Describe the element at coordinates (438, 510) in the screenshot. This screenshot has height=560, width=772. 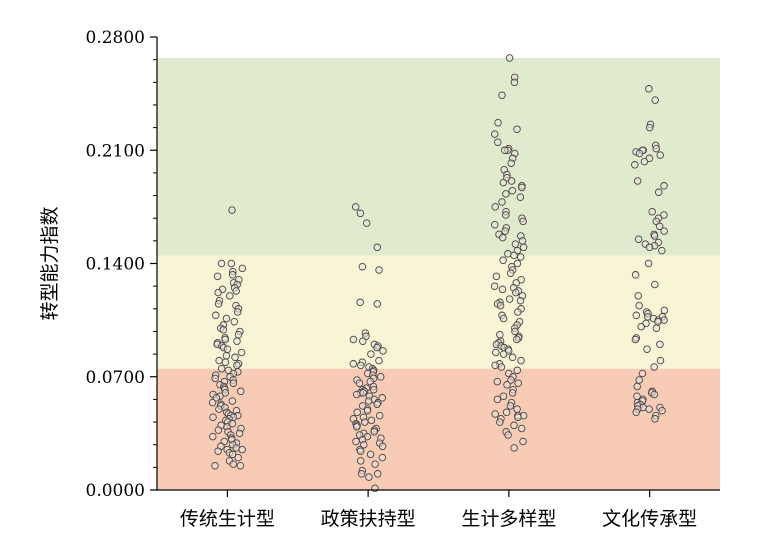
I see `x-ticks: 传统生计型 政策扶持型 生计多样型 文化传承型` at that location.